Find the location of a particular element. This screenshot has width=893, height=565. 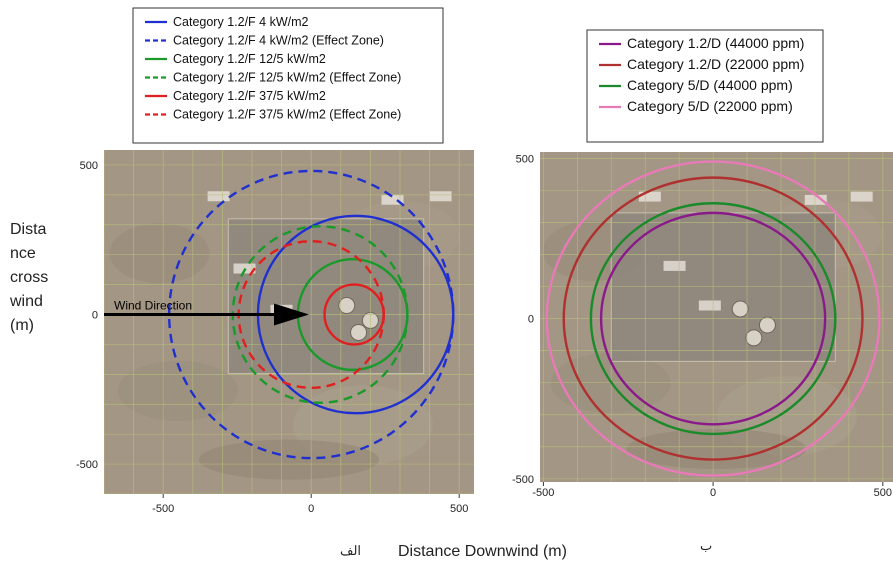

panel-a-label: الف is located at coordinates (351, 550).